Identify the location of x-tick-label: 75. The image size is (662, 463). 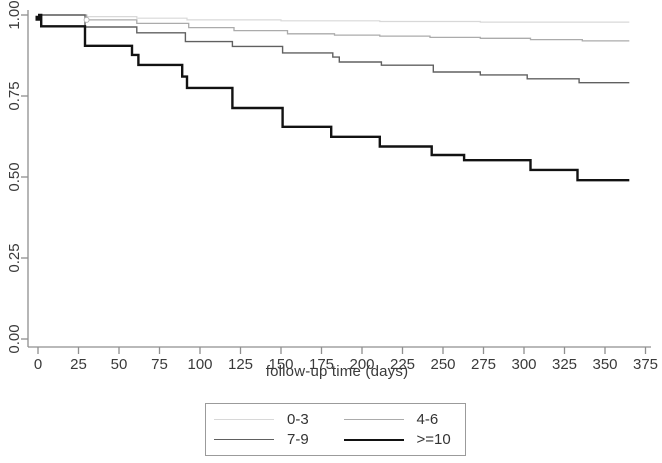
(159, 364).